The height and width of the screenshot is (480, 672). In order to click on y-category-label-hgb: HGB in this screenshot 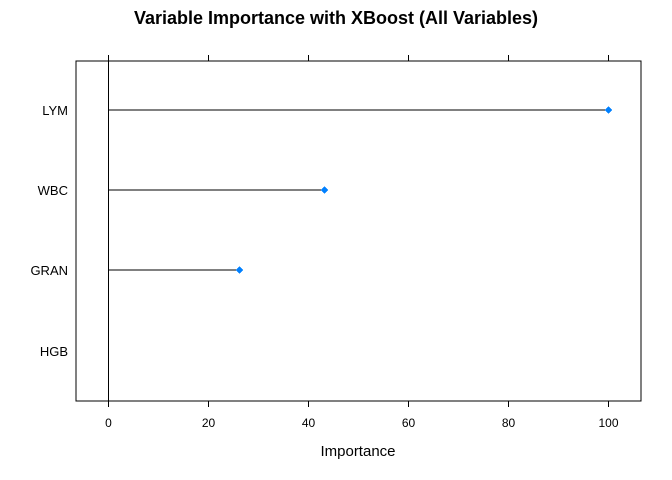, I will do `click(54, 351)`.